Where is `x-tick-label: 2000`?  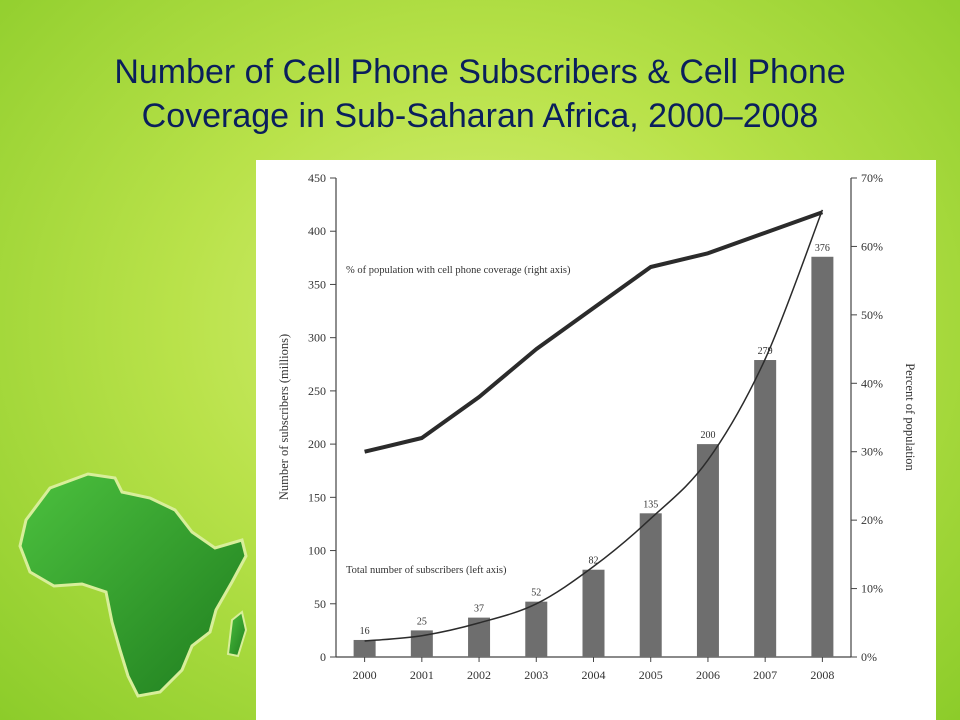
x-tick-label: 2000 is located at coordinates (365, 675).